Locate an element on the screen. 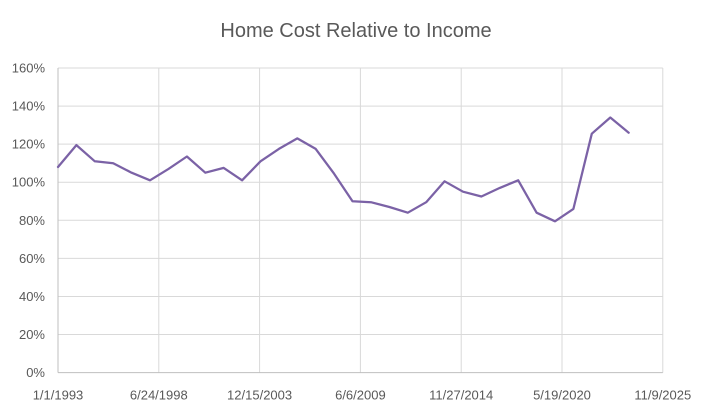 The width and height of the screenshot is (712, 412). x-tick-label: 1/1/1993 is located at coordinates (58, 395).